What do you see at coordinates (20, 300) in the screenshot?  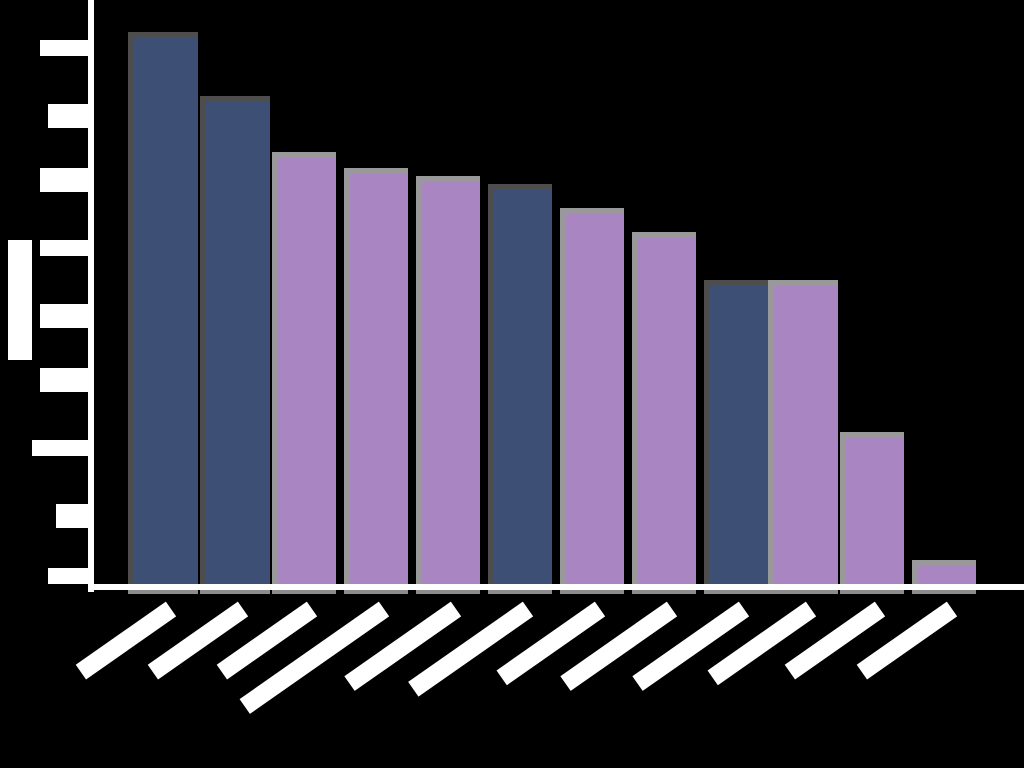 I see `y-axis-label: [obscured]` at bounding box center [20, 300].